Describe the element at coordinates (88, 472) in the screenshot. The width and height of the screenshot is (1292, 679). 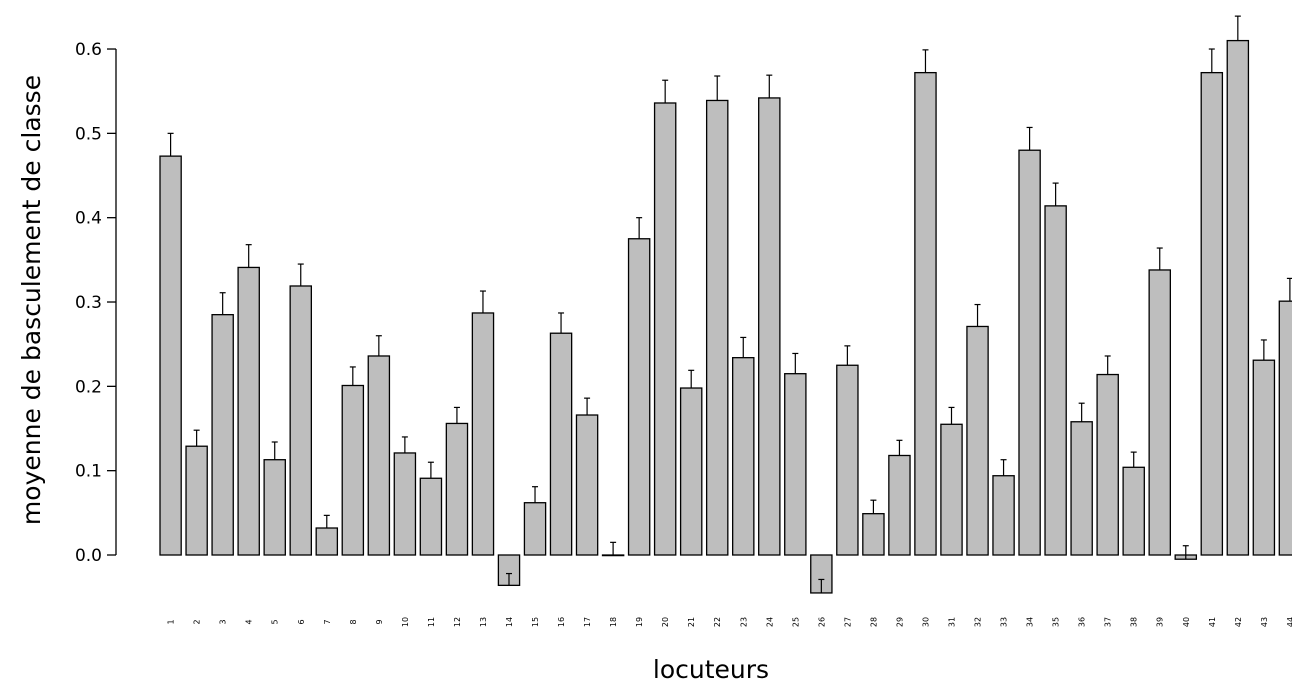
I see `y-tick-label: 0.1` at that location.